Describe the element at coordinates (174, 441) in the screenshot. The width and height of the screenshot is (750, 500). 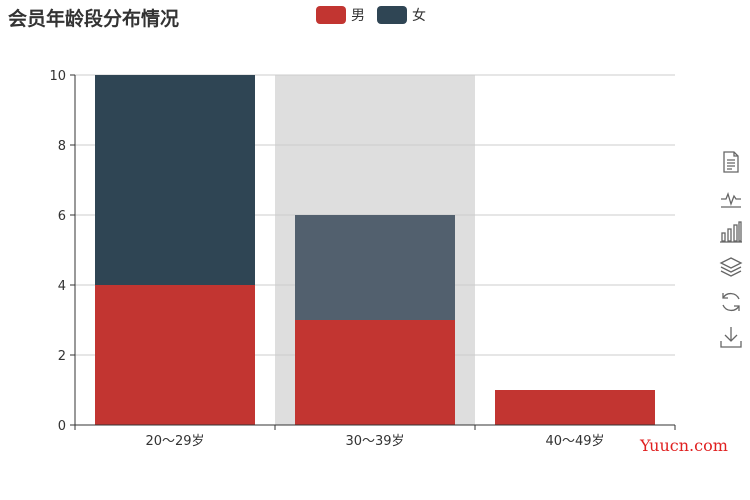
I see `x-tick-label: 20～29岁` at that location.